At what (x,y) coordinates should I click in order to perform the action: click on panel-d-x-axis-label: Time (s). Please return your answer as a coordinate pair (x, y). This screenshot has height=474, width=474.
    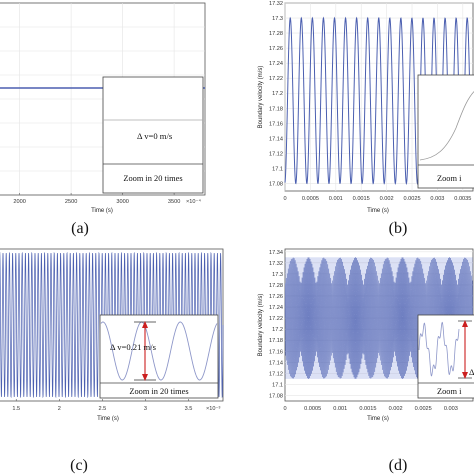
    Looking at the image, I should click on (378, 419).